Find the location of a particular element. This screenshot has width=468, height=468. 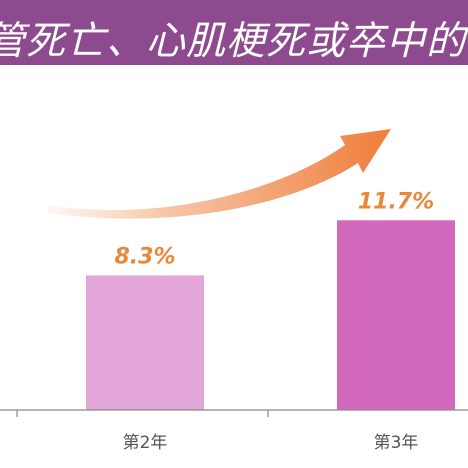

trend-arrow is located at coordinates (219, 174).